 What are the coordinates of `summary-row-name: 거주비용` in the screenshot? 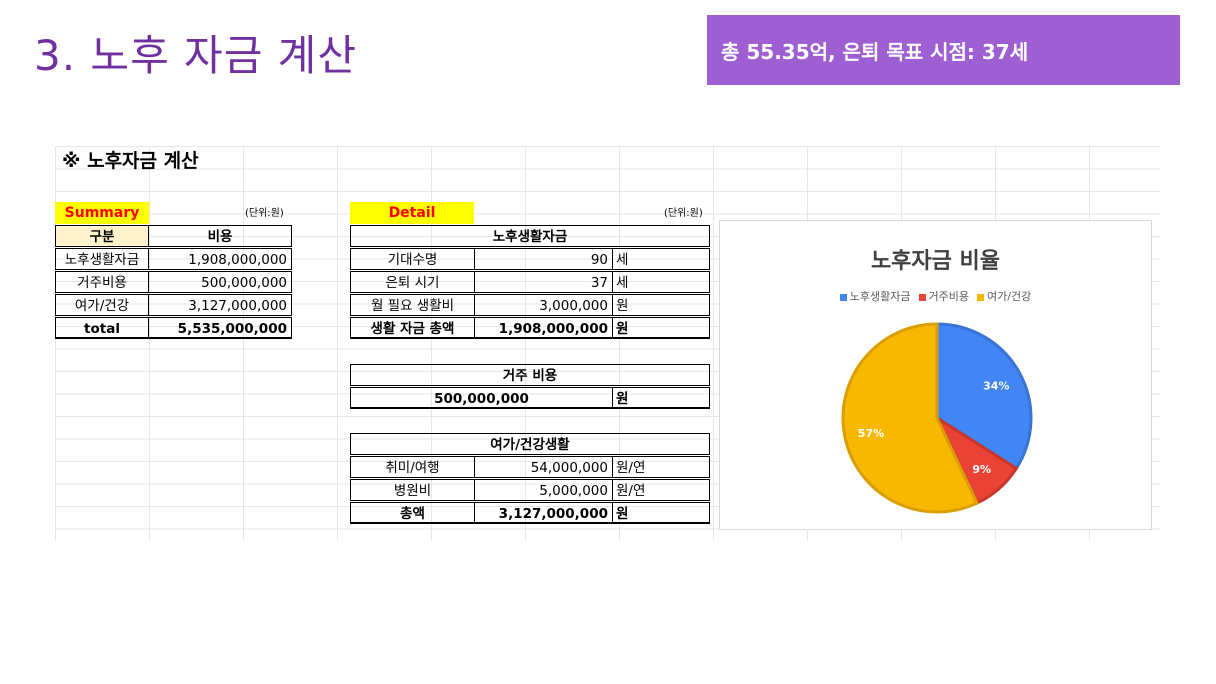 It's located at (102, 282).